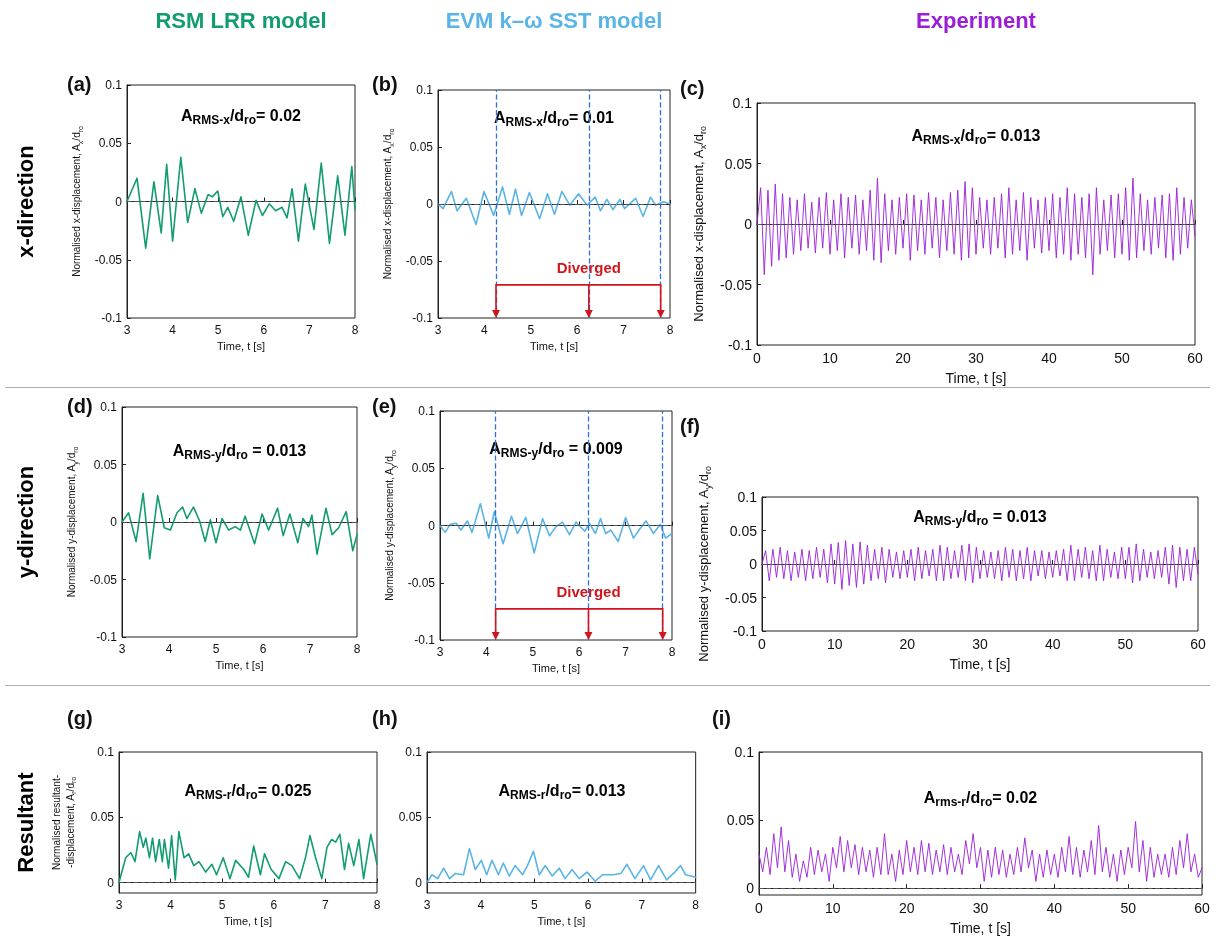 The width and height of the screenshot is (1220, 940). Describe the element at coordinates (25, 522) in the screenshot. I see `text: y-direction` at that location.